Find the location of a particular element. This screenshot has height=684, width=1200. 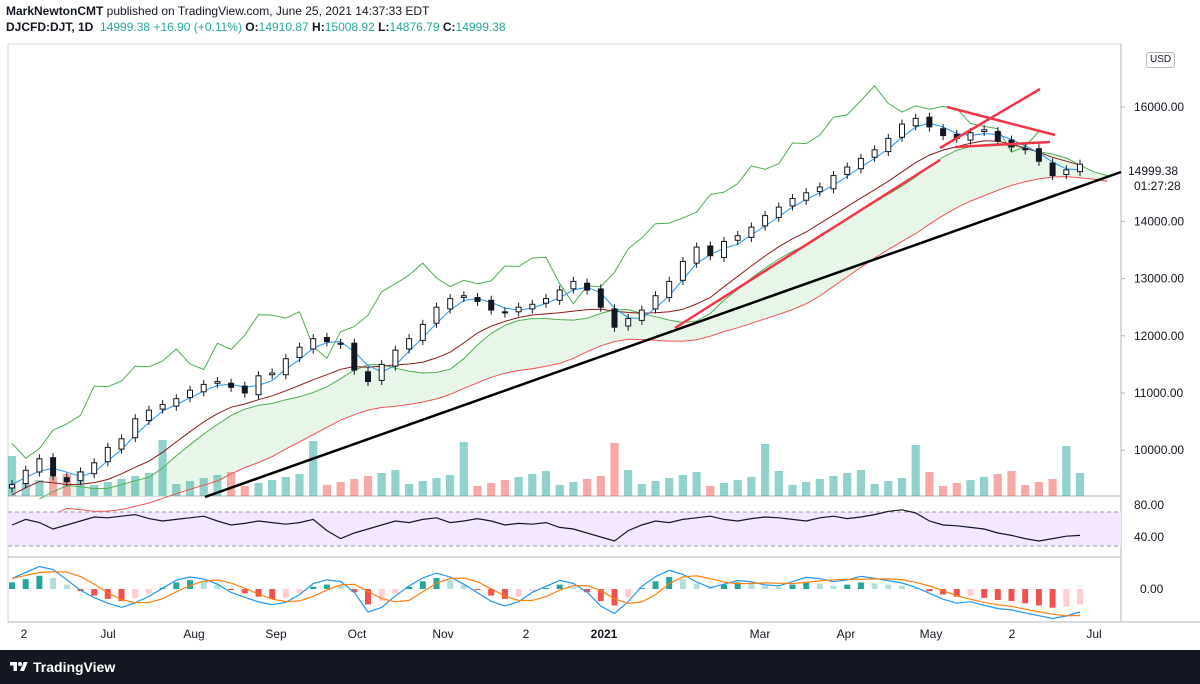

rsi-tick-label: 80.00 is located at coordinates (1149, 505).